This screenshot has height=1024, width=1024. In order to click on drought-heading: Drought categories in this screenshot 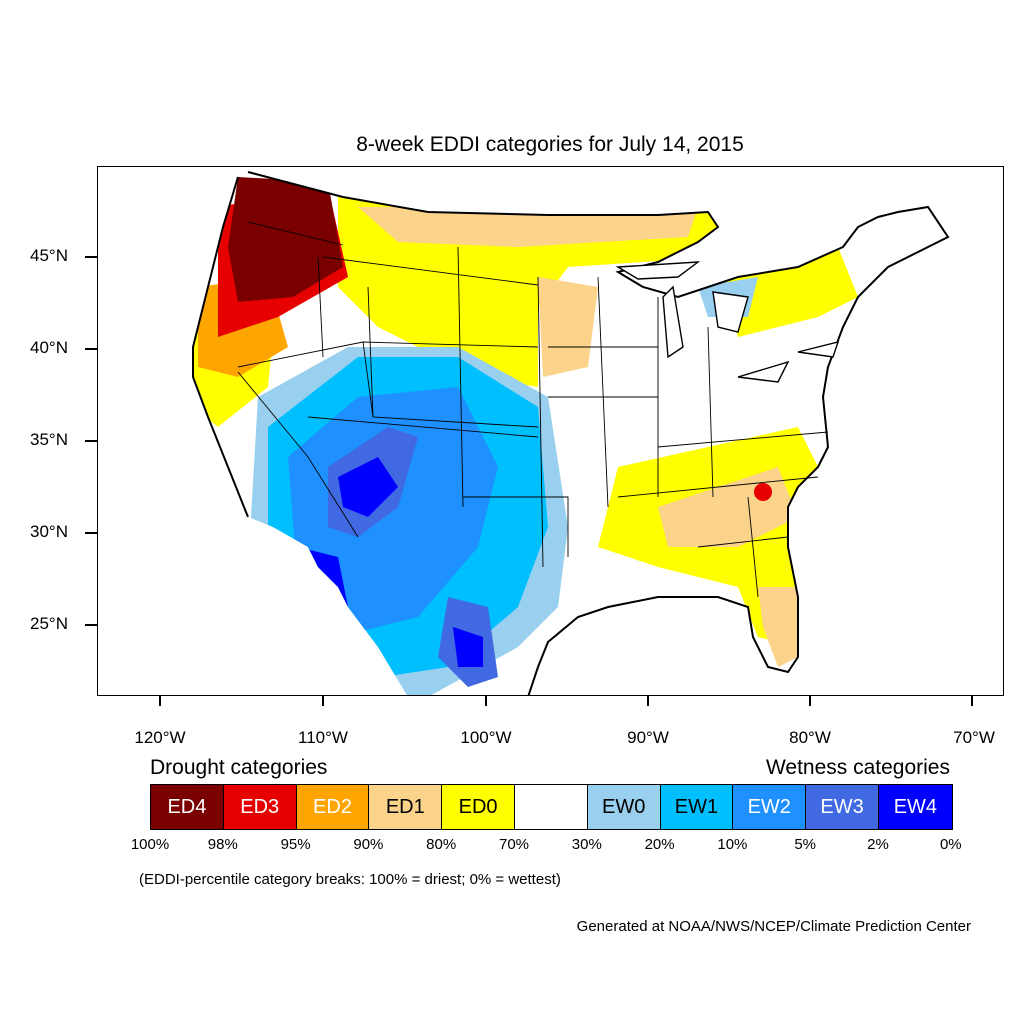, I will do `click(239, 767)`.